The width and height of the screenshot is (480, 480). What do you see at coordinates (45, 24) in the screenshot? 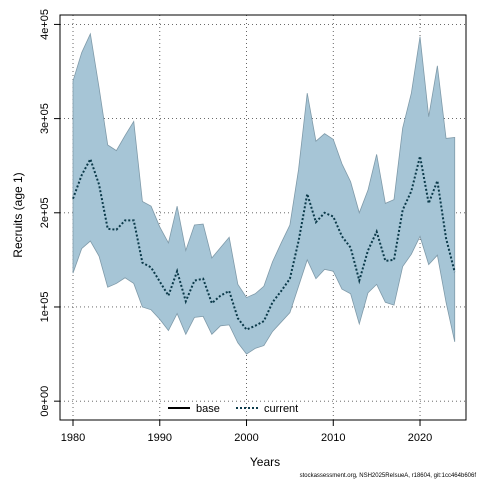
I see `y-tick-label: 4e+05` at bounding box center [45, 24].